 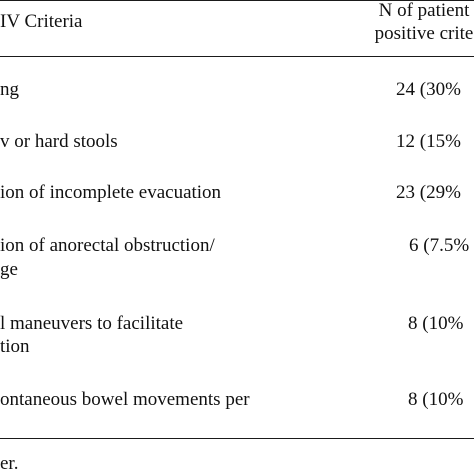 What do you see at coordinates (41, 21) in the screenshot?
I see `criteria-column-header: IV Criteria` at bounding box center [41, 21].